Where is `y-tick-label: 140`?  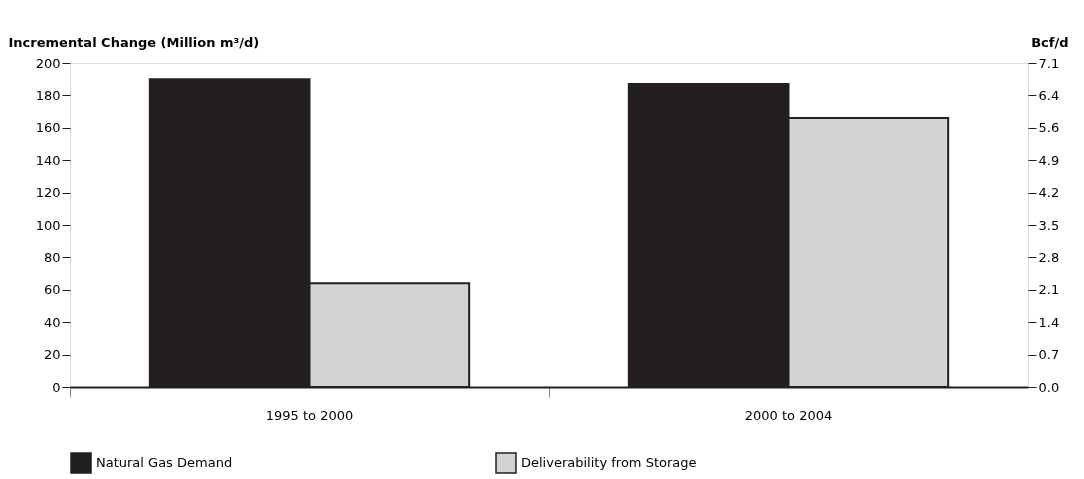 y-tick-label: 140 is located at coordinates (48, 160).